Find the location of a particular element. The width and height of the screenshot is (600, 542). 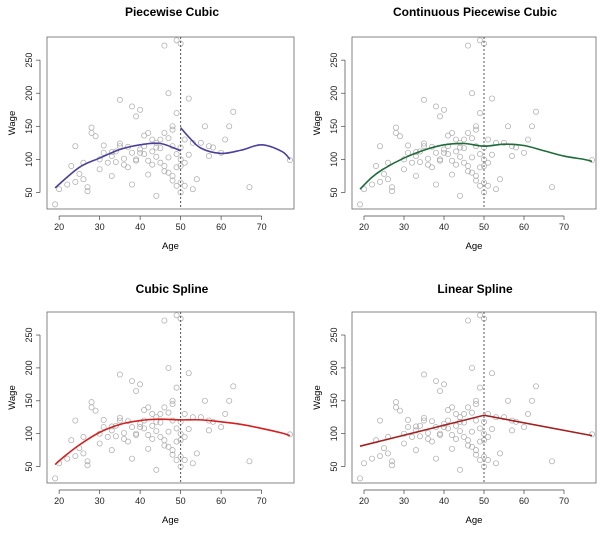

x-tick-label: 60 is located at coordinates (221, 227).